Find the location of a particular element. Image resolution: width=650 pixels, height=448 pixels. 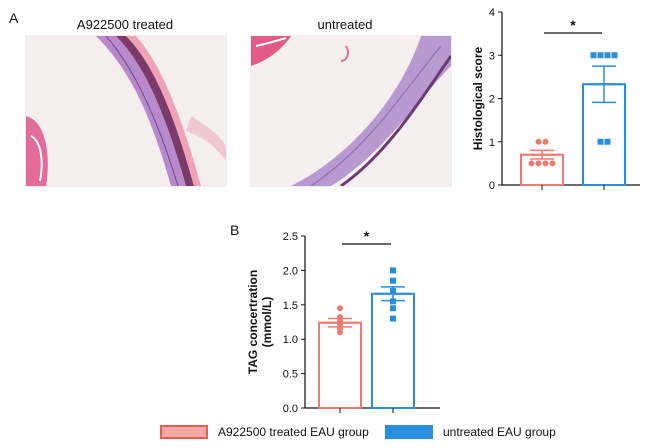

y-tick-label: 1.5 is located at coordinates (290, 306).